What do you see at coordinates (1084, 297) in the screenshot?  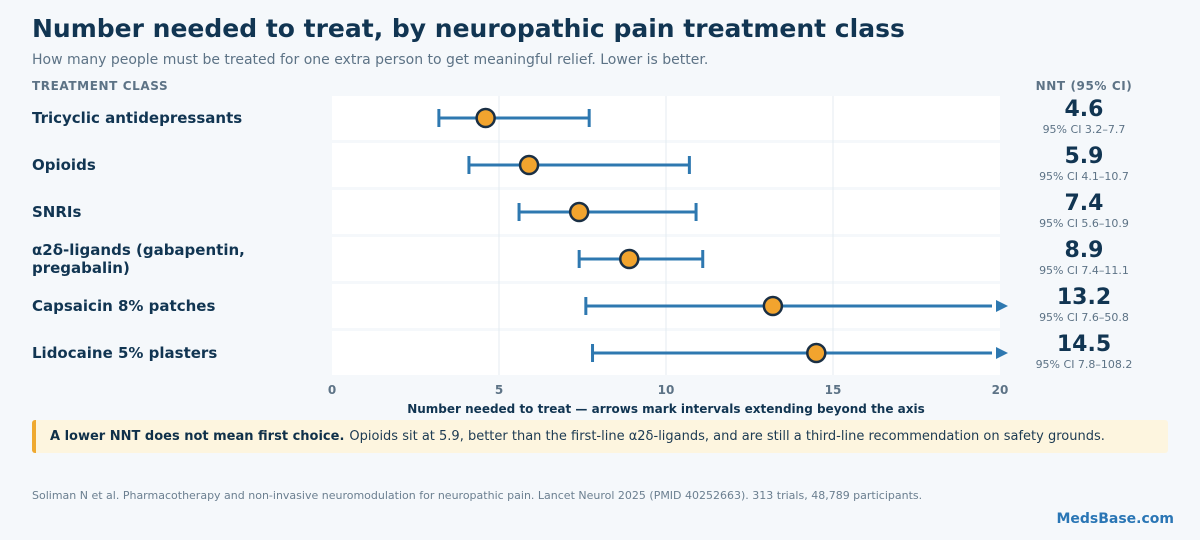 I see `nnt-value: 13.2` at bounding box center [1084, 297].